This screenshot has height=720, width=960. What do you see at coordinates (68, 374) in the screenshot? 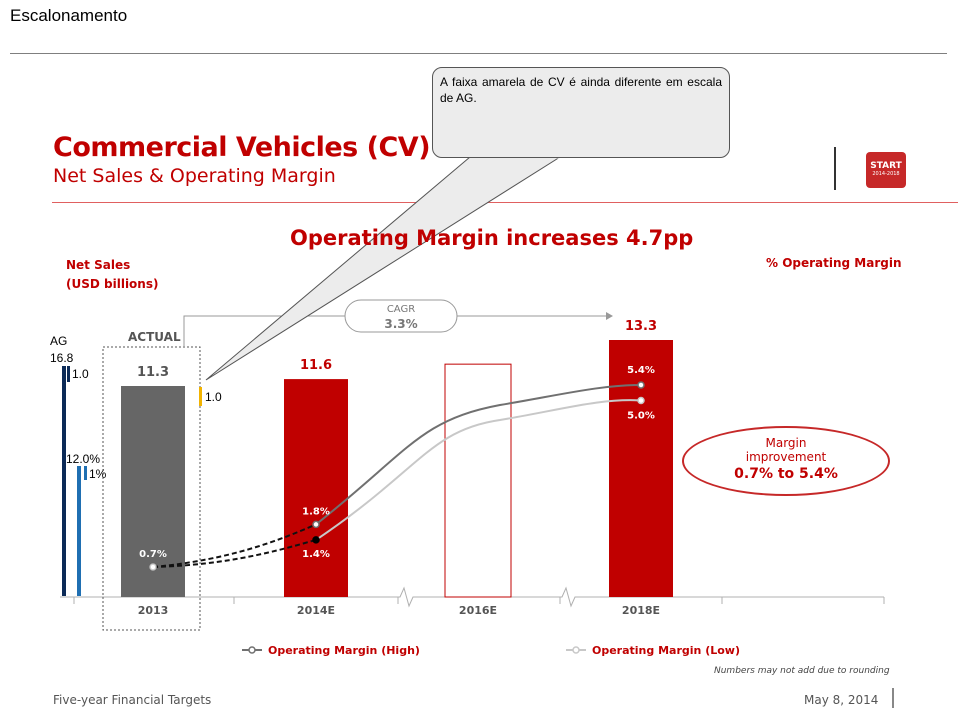
I see `ag-scale-tick-bar` at bounding box center [68, 374].